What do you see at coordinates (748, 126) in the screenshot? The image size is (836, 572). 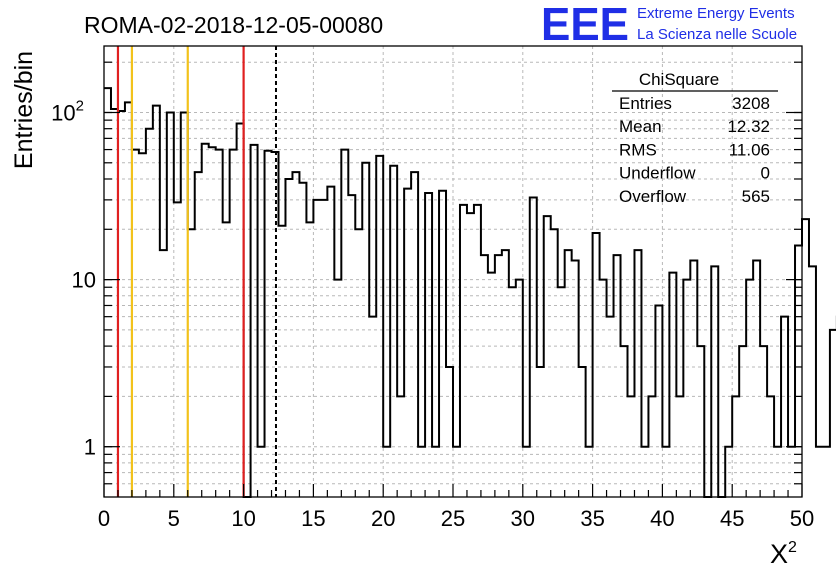 I see `stats-value: 12.32` at bounding box center [748, 126].